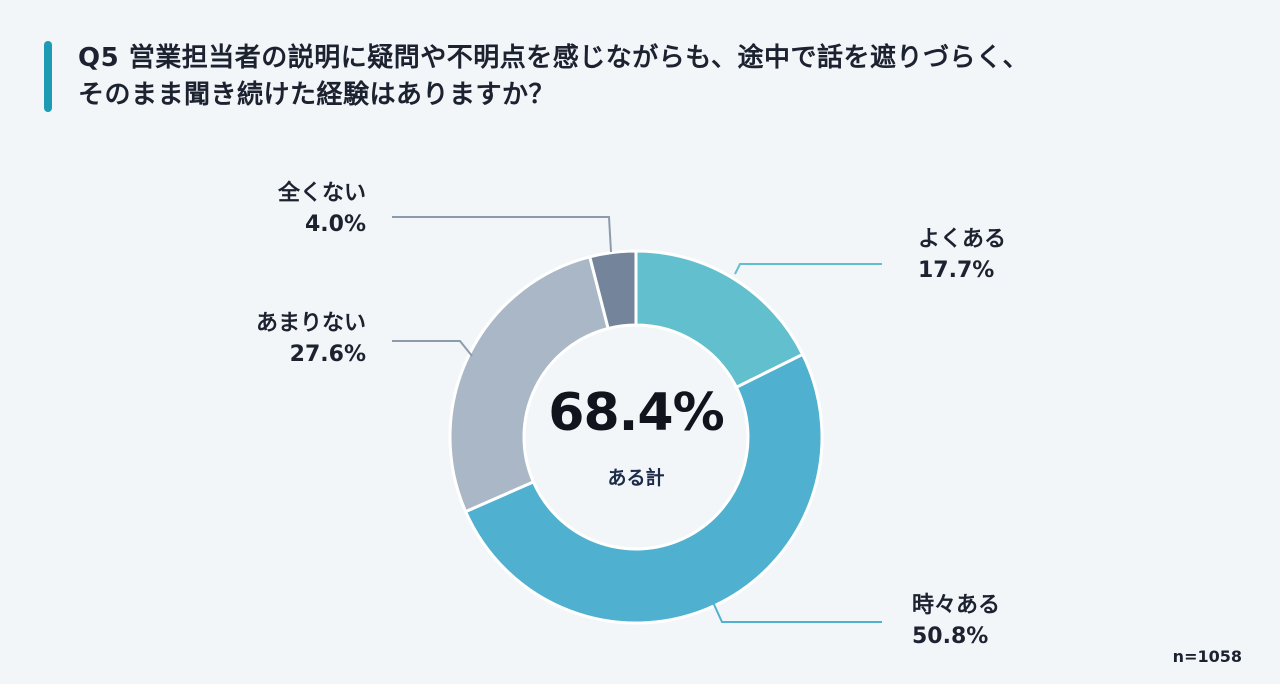 This screenshot has width=1280, height=684. Describe the element at coordinates (317, 95) in the screenshot. I see `question-title-line-2: そのまま聞き続けた経験はありますか？` at that location.